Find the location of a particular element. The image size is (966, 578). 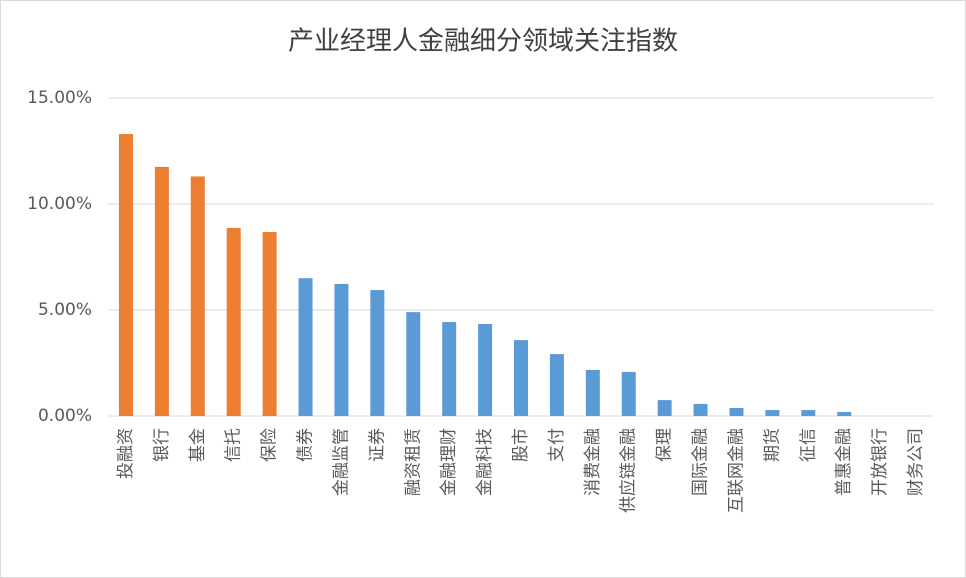

x-tick-label: 开放银行 is located at coordinates (880, 462).